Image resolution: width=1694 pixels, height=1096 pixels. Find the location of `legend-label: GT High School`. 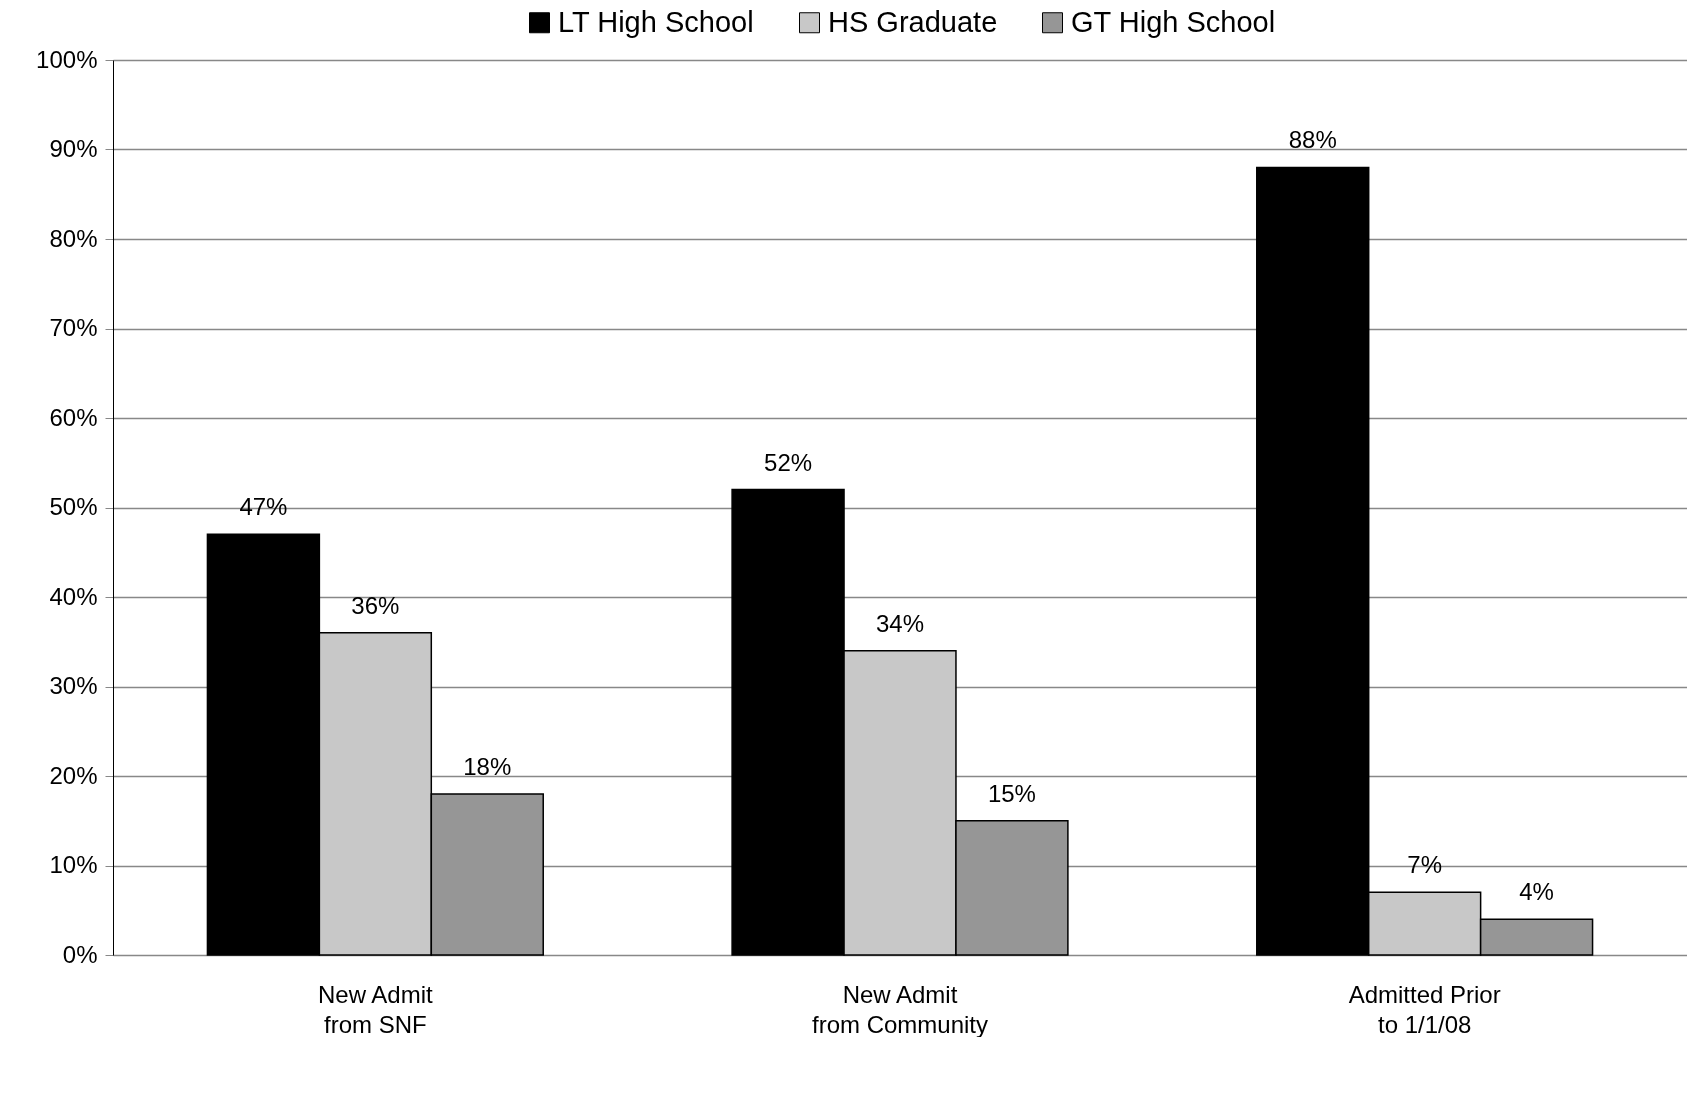

legend-label: GT High School is located at coordinates (1173, 21).